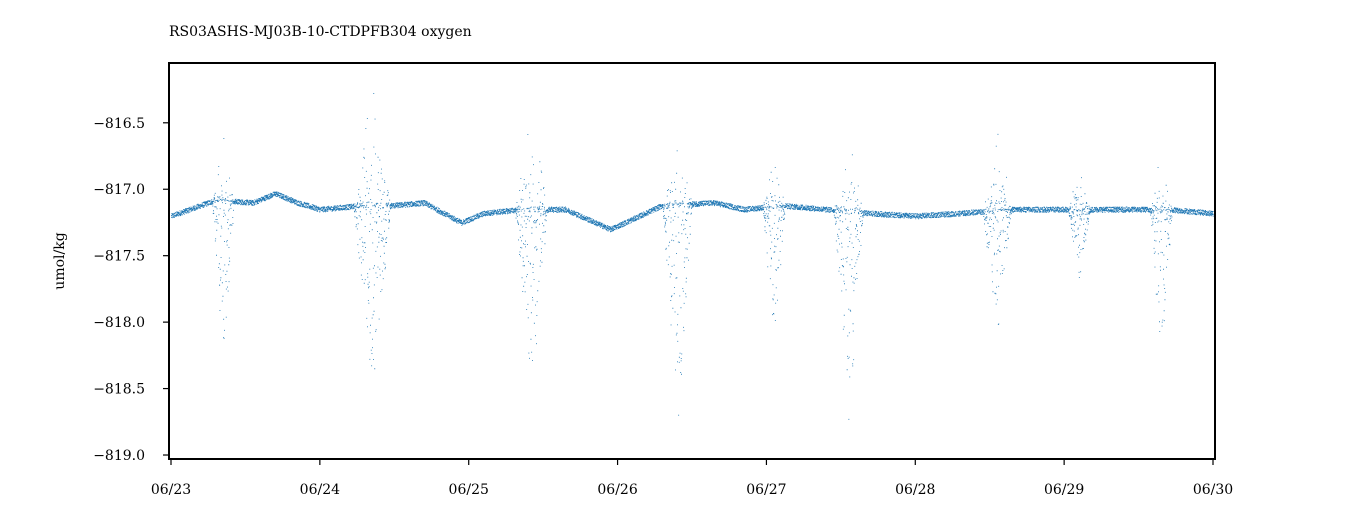  I want to click on x-tick-label: 06/27, so click(766, 490).